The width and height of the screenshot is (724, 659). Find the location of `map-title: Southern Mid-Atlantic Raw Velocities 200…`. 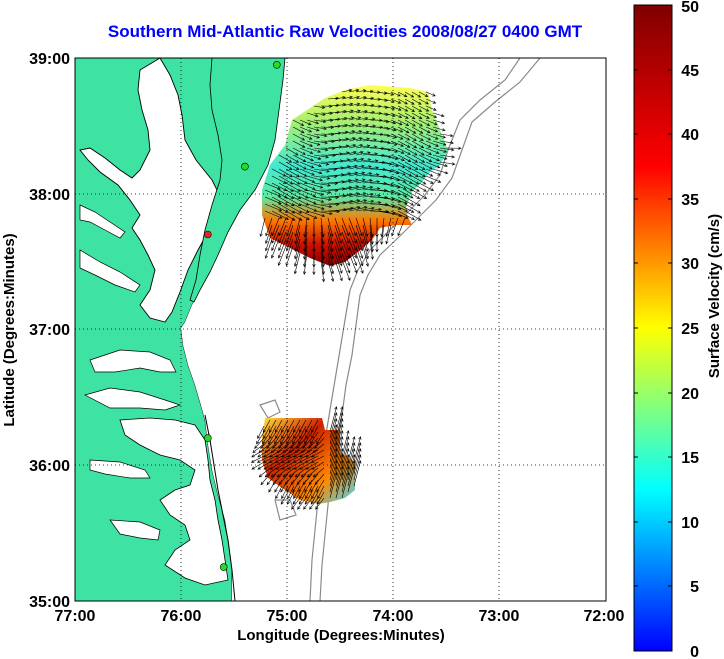

map-title: Southern Mid-Atlantic Raw Velocities 200… is located at coordinates (345, 31).